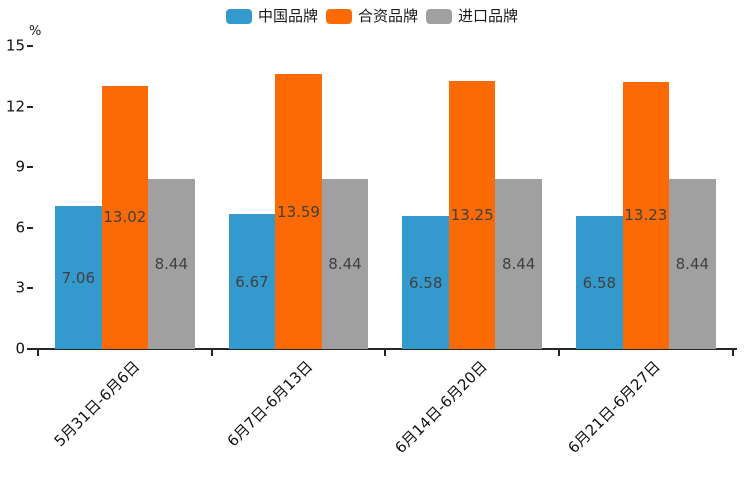  I want to click on y-axis-unit-label: %, so click(35, 31).